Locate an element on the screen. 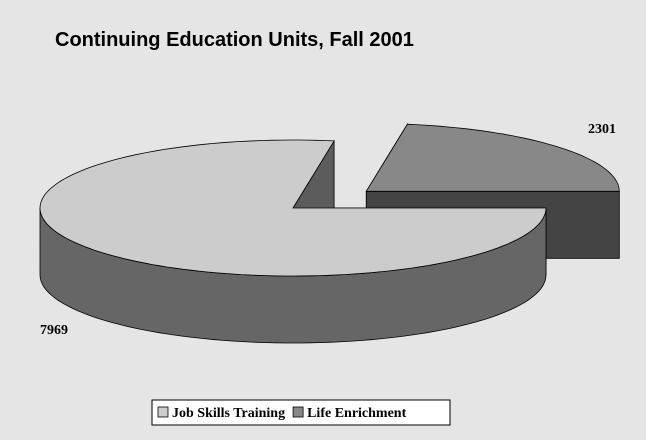  legend: Job Skills Training Life Enrichment is located at coordinates (301, 412).